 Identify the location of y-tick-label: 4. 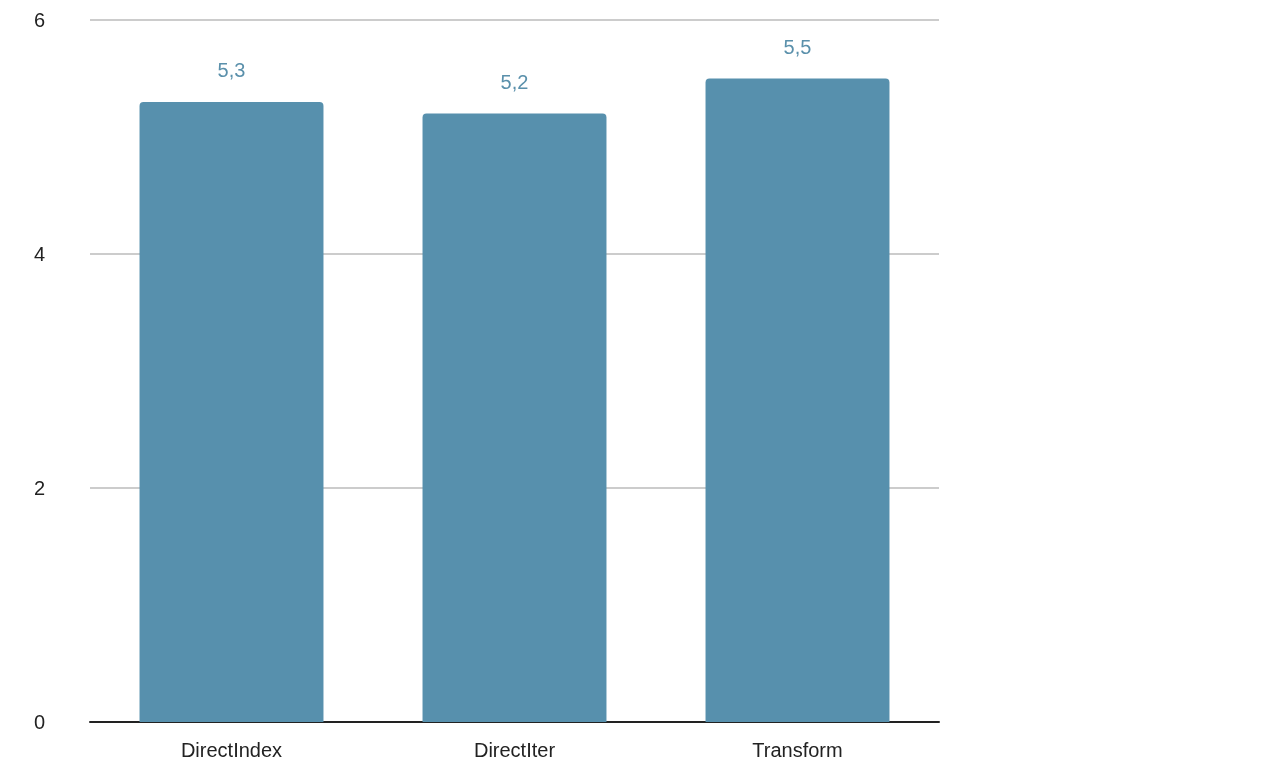
(40, 254).